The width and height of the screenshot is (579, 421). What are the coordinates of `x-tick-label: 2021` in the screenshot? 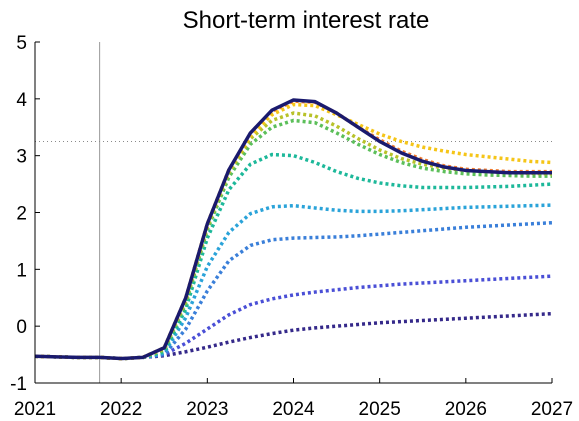 It's located at (35, 409).